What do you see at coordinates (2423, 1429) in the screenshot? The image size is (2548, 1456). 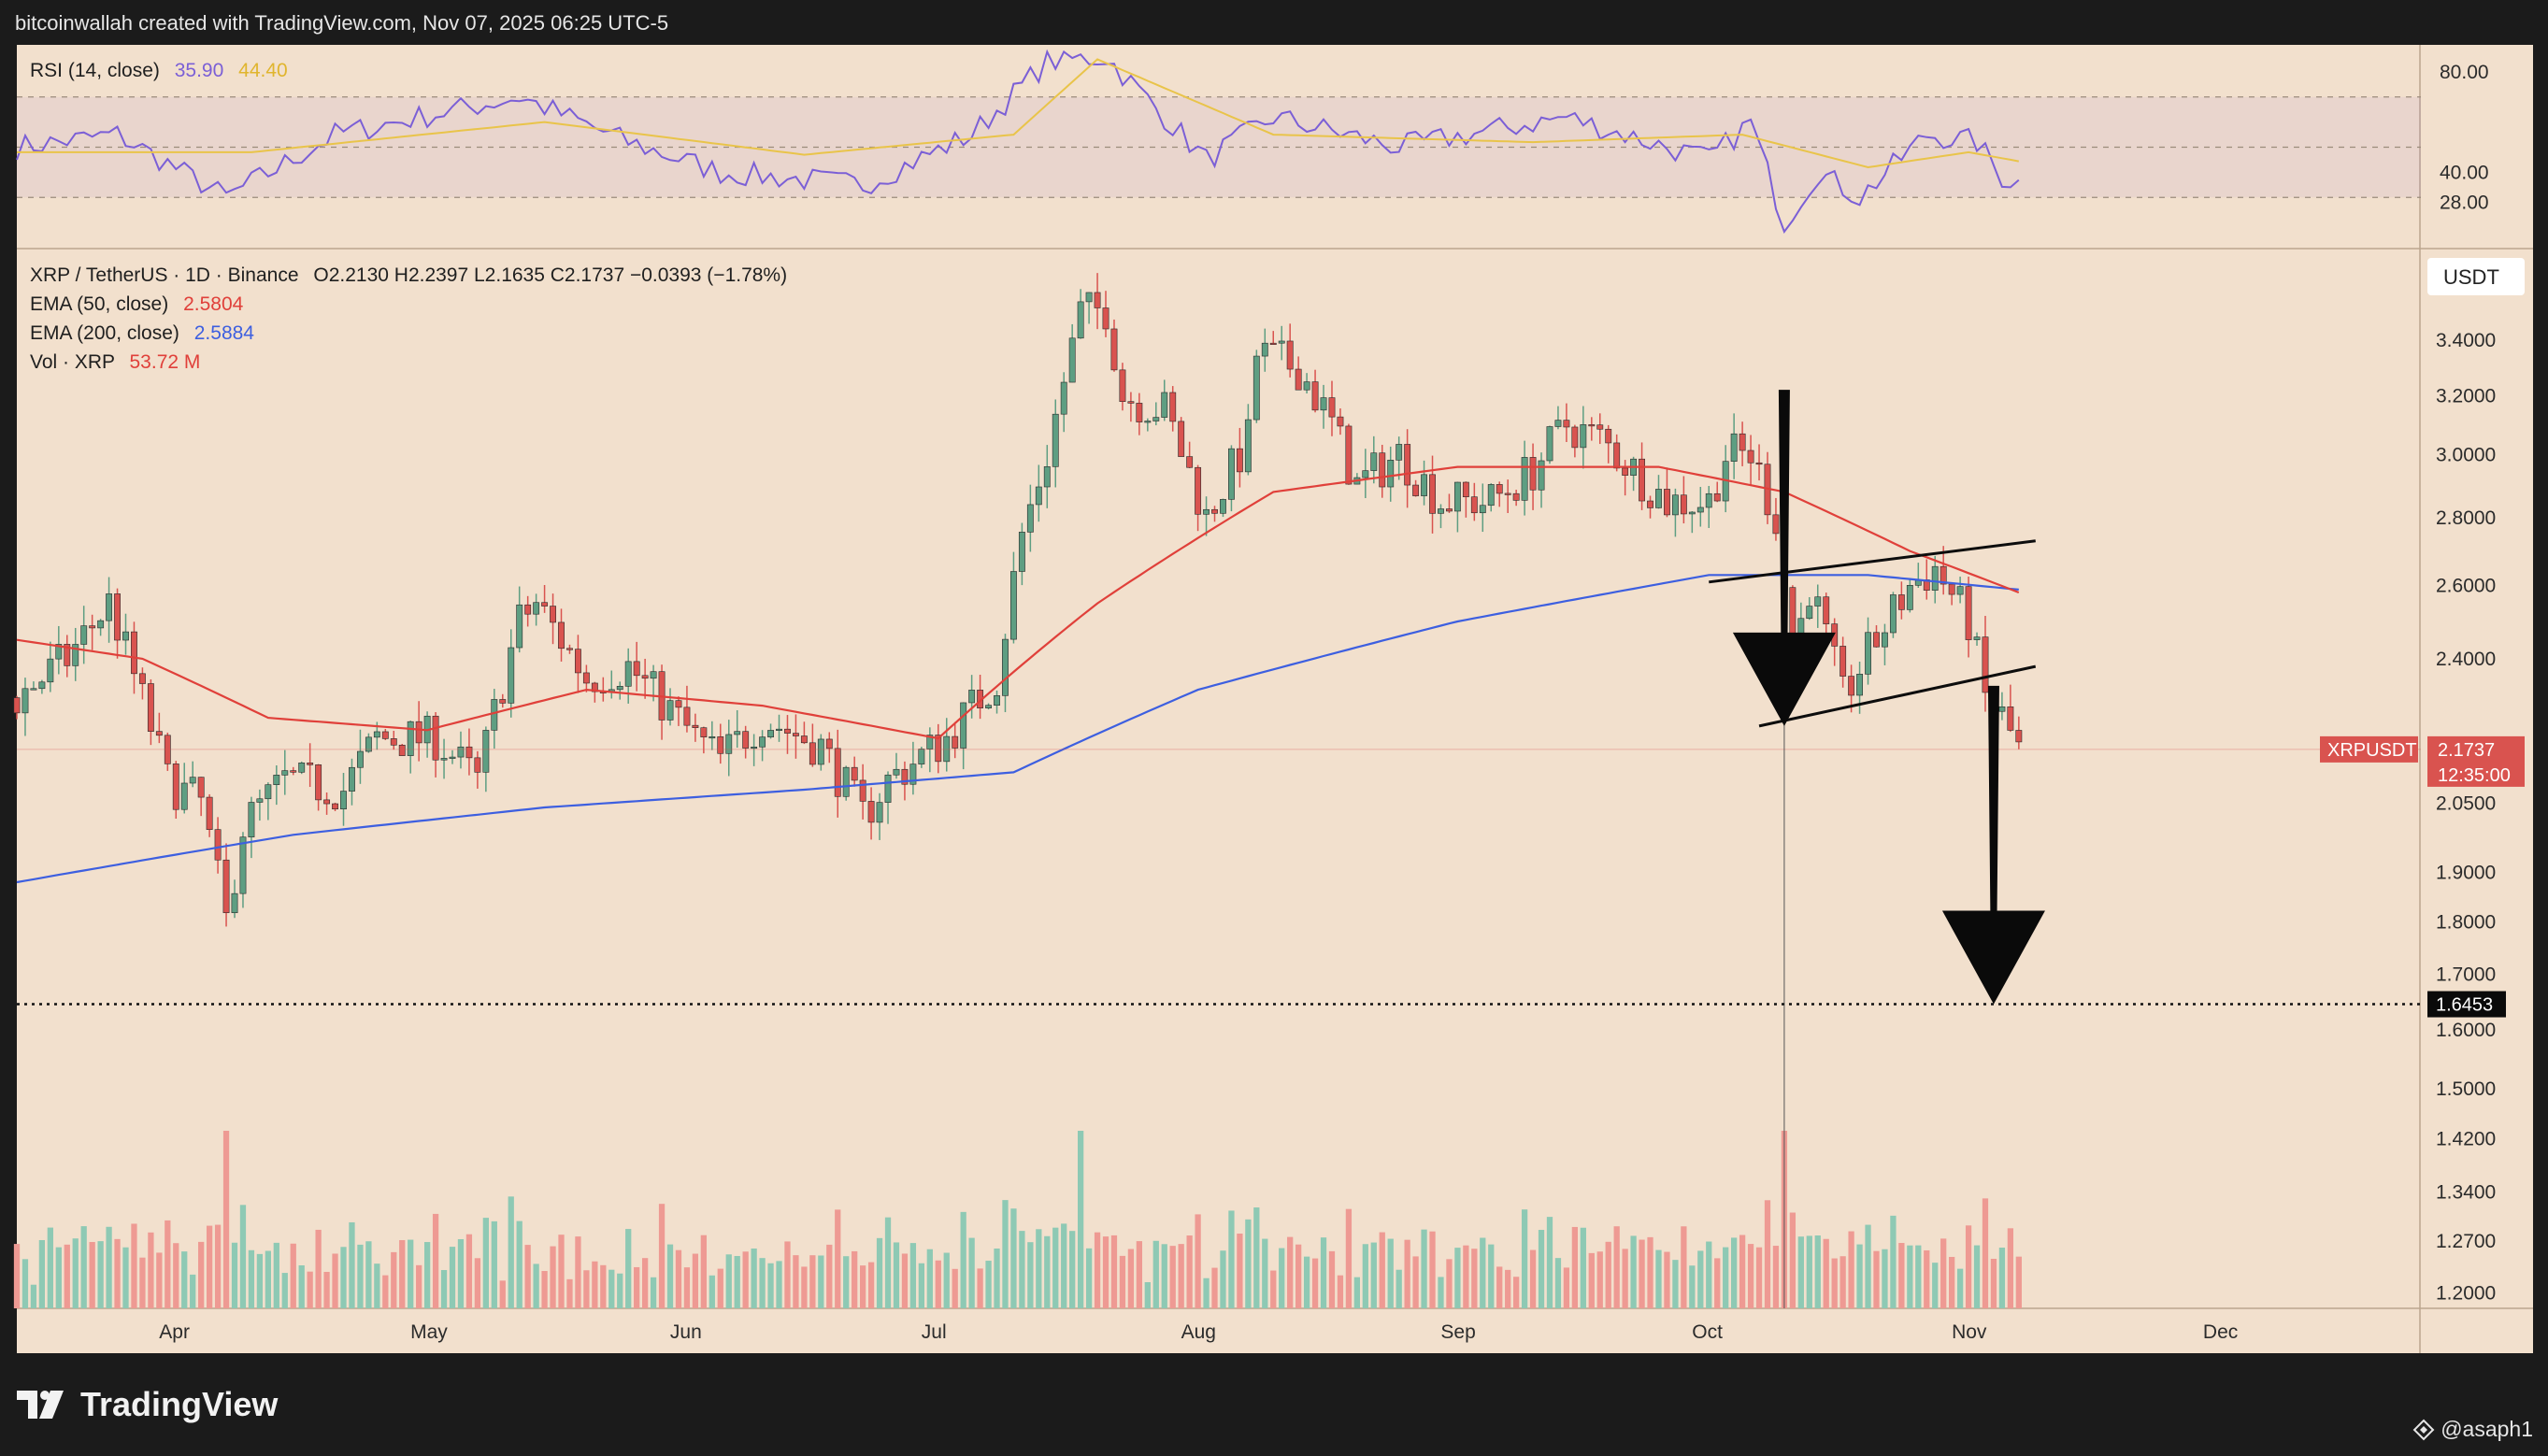 I see `diamond-icon` at bounding box center [2423, 1429].